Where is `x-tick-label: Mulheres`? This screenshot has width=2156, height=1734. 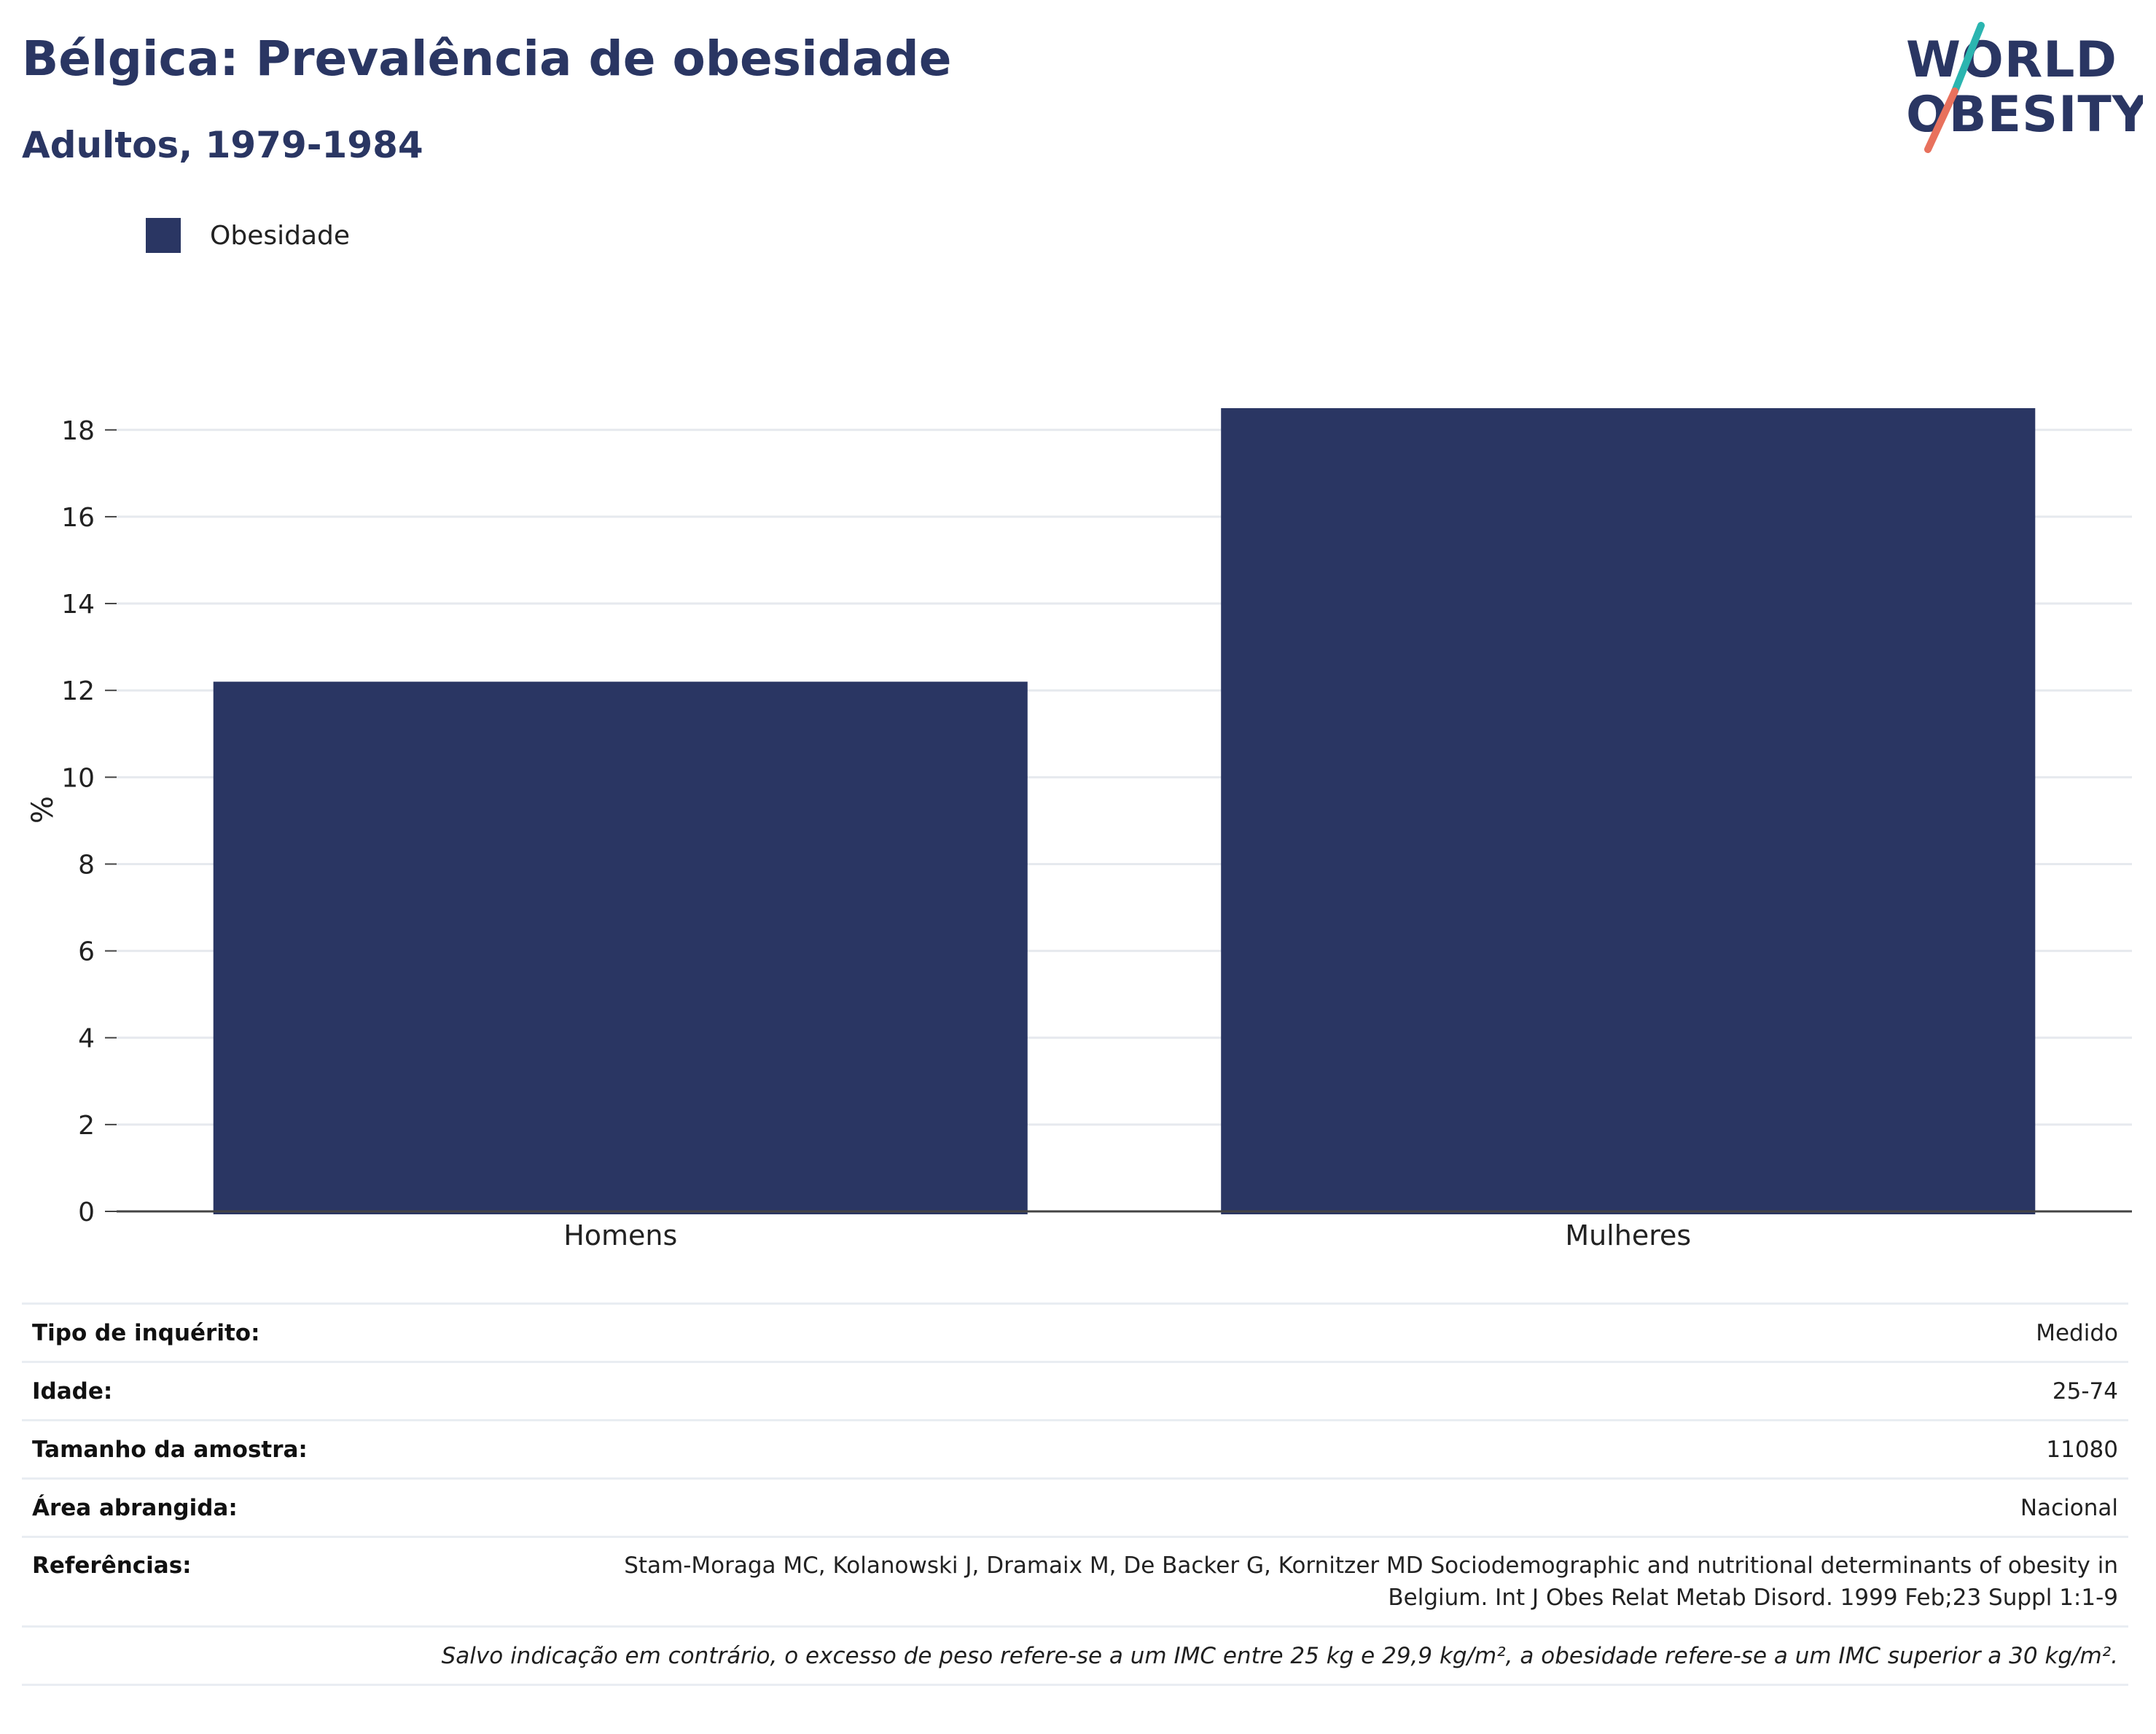
x-tick-label: Mulheres is located at coordinates (1628, 1235).